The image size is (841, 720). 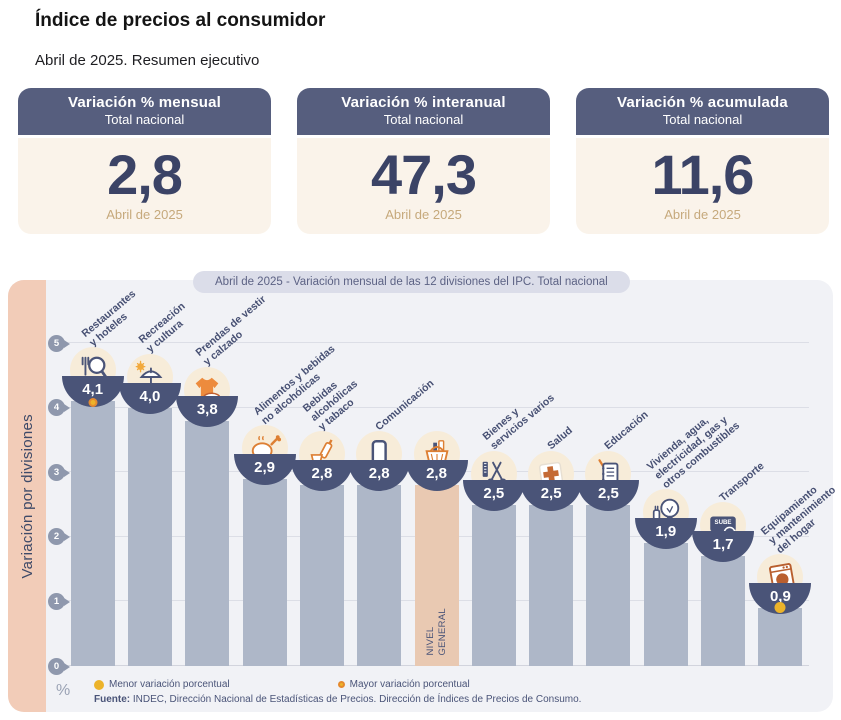 I want to click on bar-group-bienes-servicios: Bienes y servicios varios 2,5, so click(x=509, y=504).